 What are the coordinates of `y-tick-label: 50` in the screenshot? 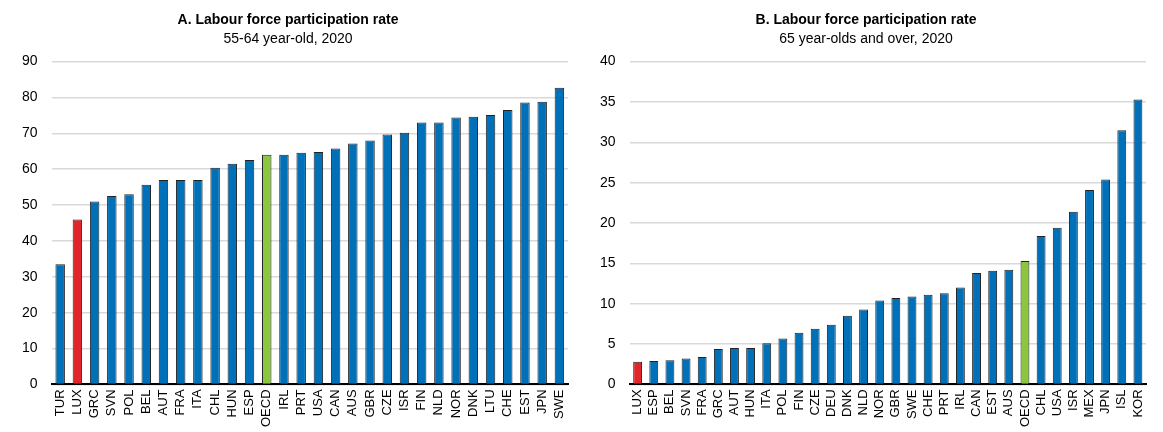 It's located at (29, 203).